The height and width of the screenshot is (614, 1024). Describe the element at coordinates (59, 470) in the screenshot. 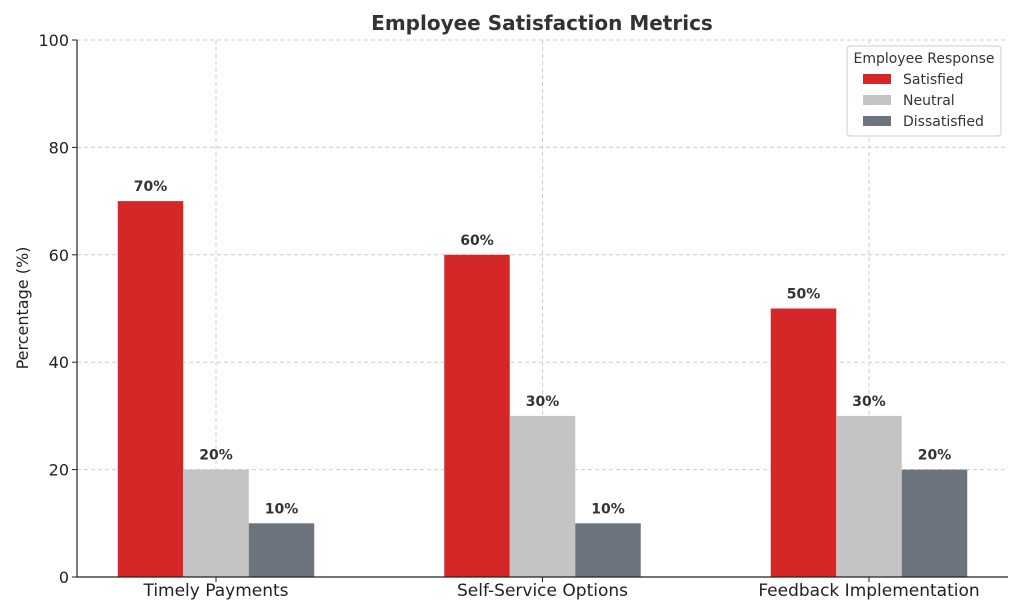

I see `y-tick-label: 20` at that location.